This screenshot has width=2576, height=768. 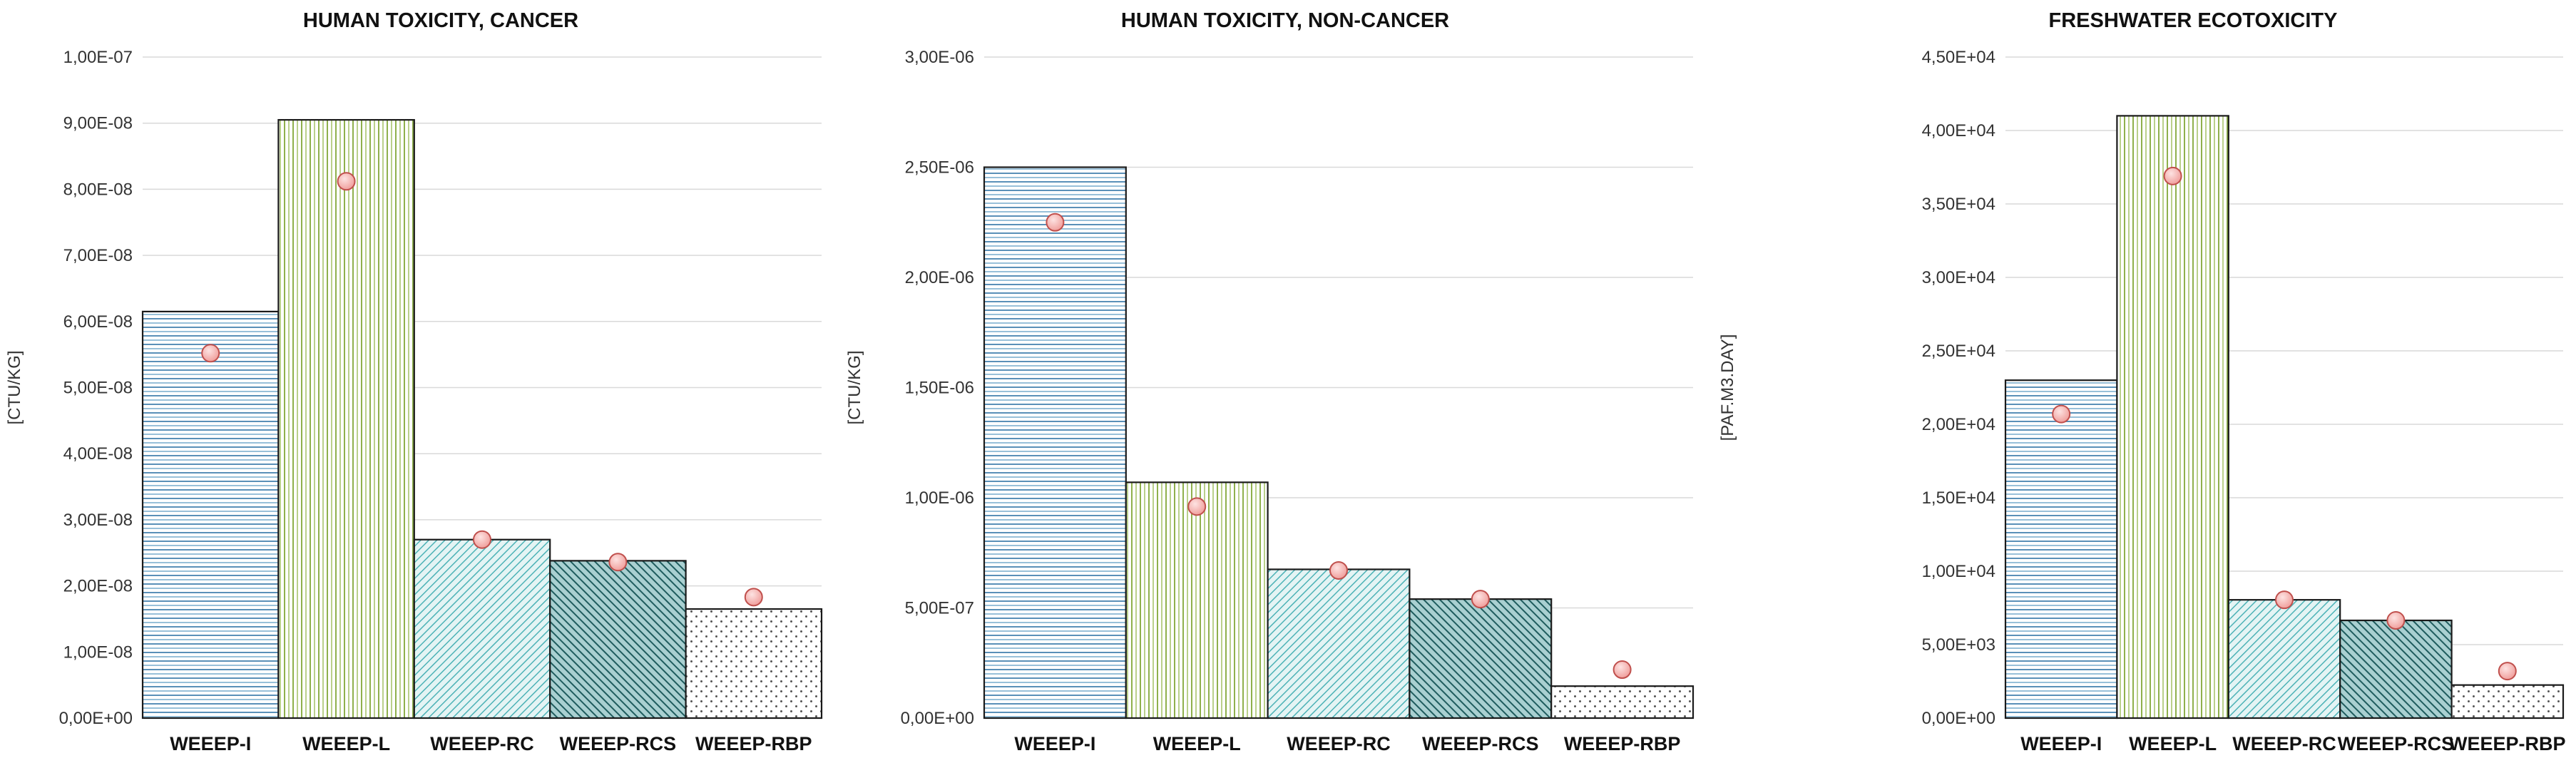 What do you see at coordinates (939, 57) in the screenshot?
I see `y-tick-label: 3,00E-06` at bounding box center [939, 57].